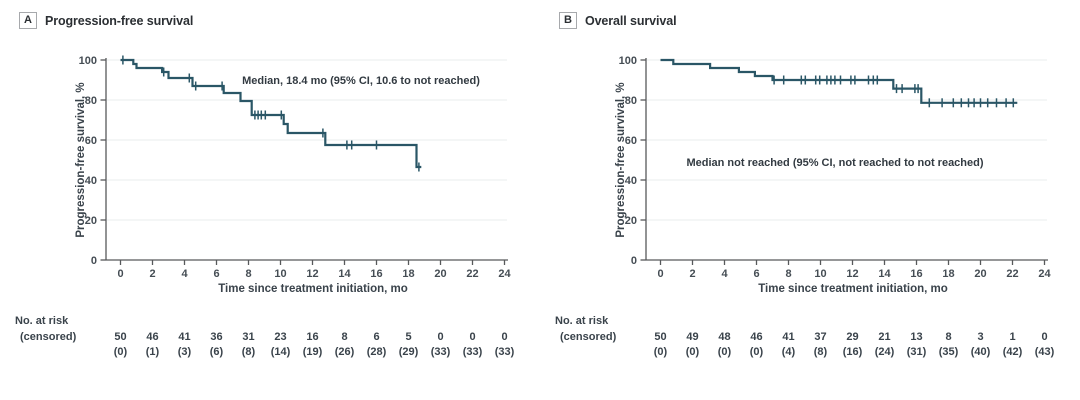  What do you see at coordinates (568, 20) in the screenshot?
I see `panel-b-tag: B` at bounding box center [568, 20].